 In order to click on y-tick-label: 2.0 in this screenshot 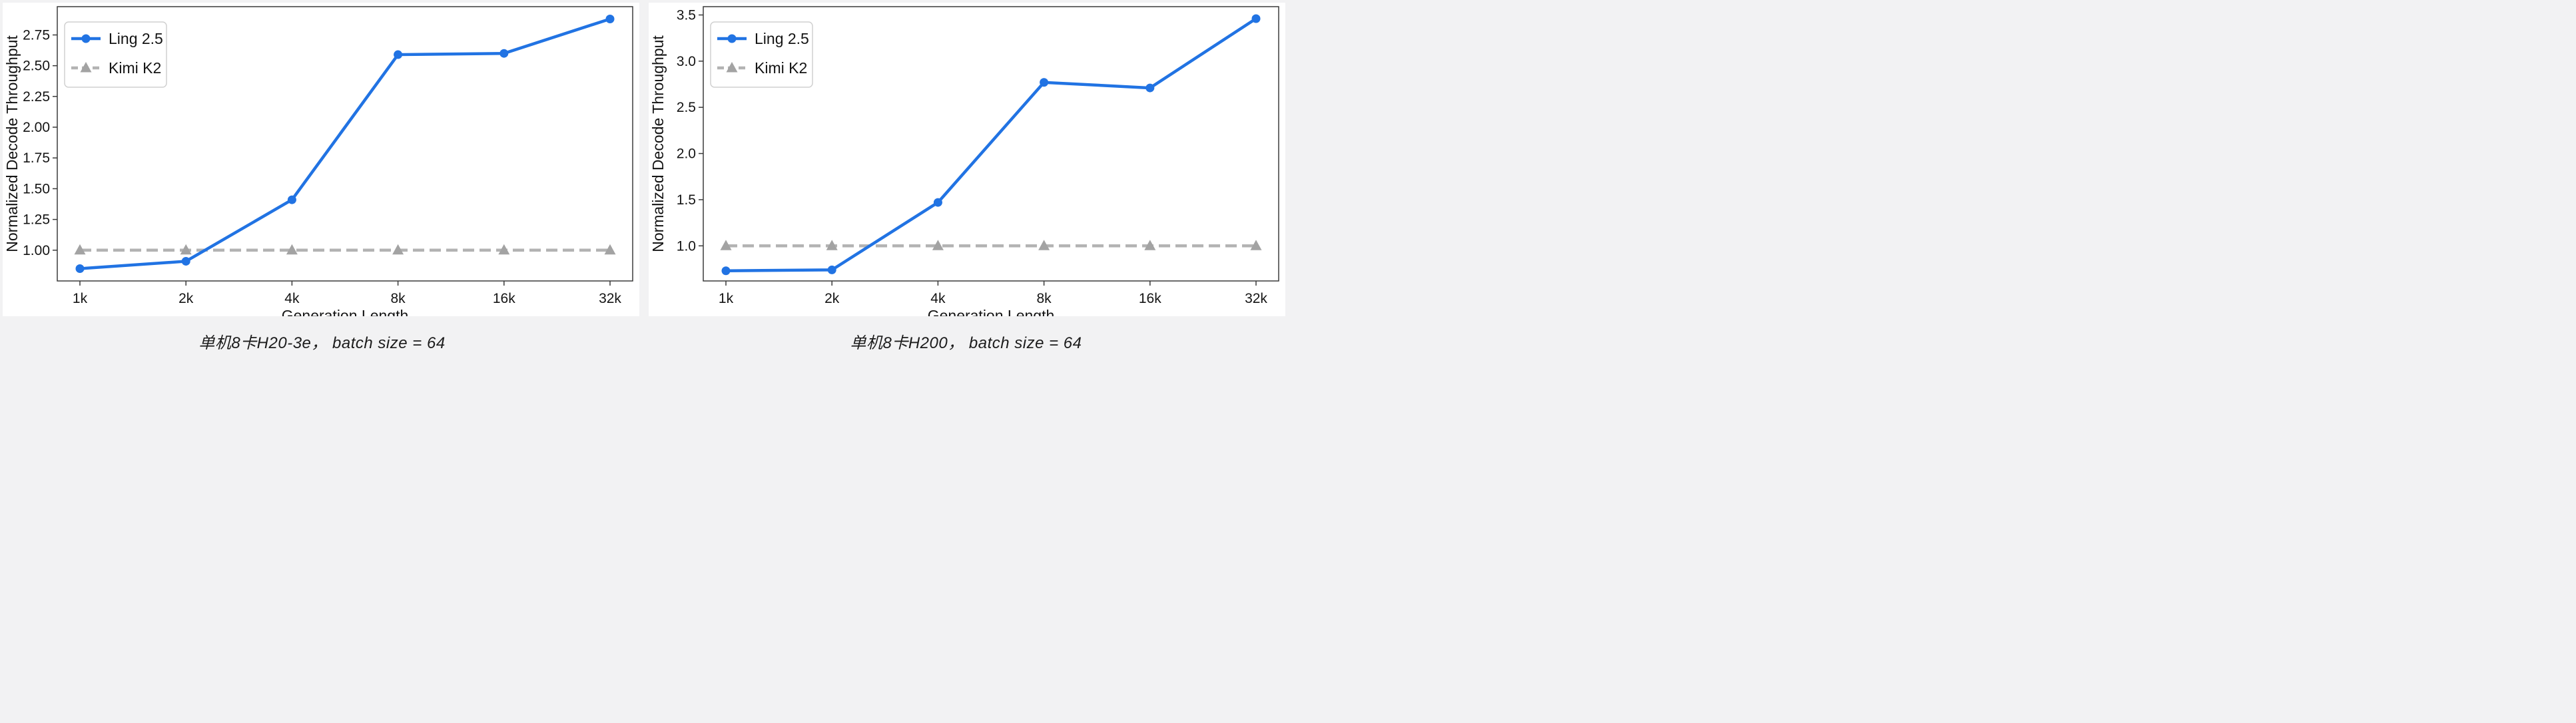, I will do `click(686, 154)`.